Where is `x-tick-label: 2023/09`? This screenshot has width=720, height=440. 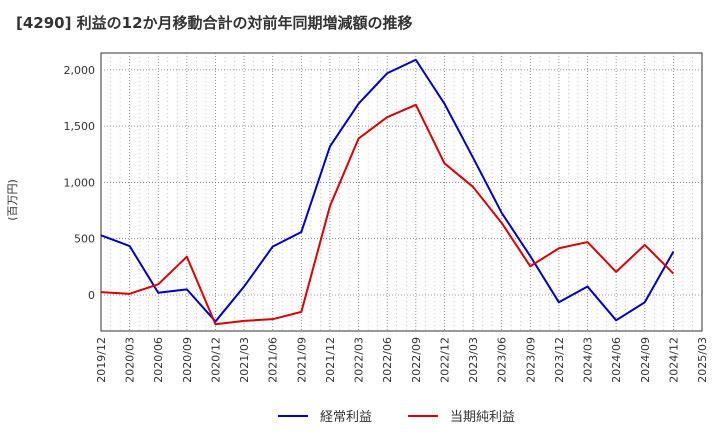
x-tick-label: 2023/09 is located at coordinates (530, 360).